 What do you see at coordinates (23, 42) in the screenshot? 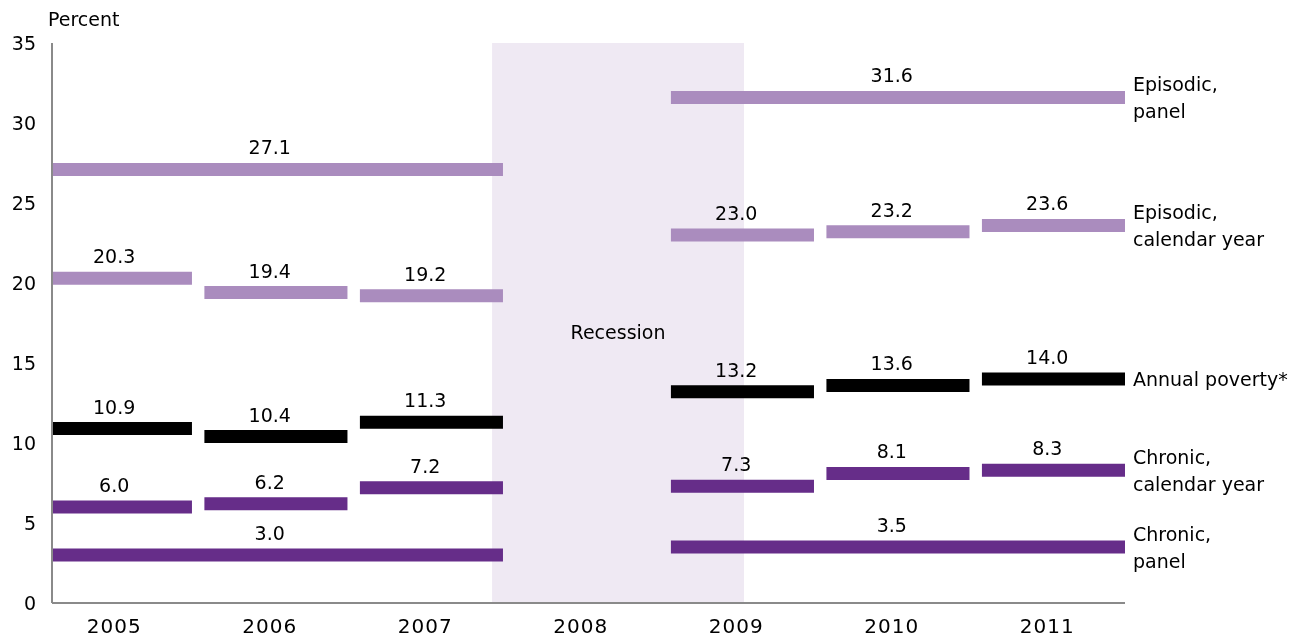
I see `y-tick-label: 35` at bounding box center [23, 42].